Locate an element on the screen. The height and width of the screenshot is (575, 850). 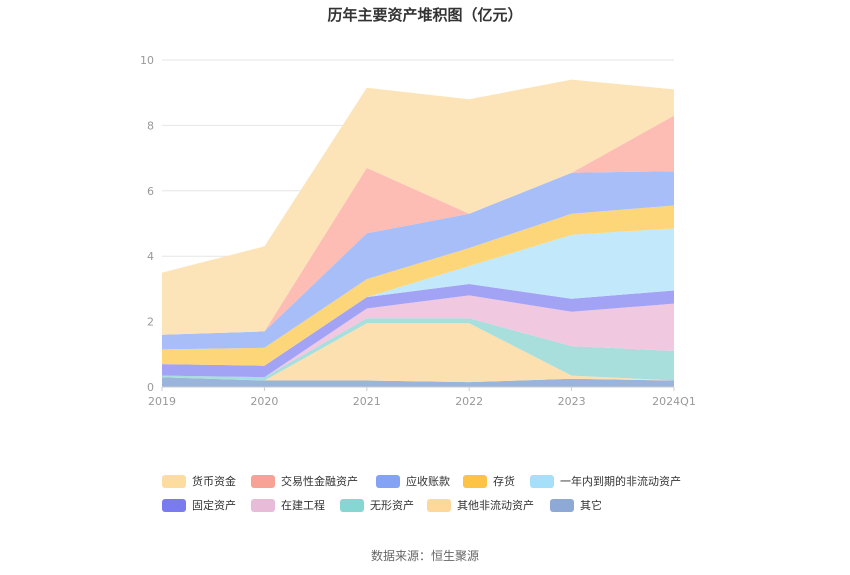
y-tick-label: 0 is located at coordinates (150, 387).